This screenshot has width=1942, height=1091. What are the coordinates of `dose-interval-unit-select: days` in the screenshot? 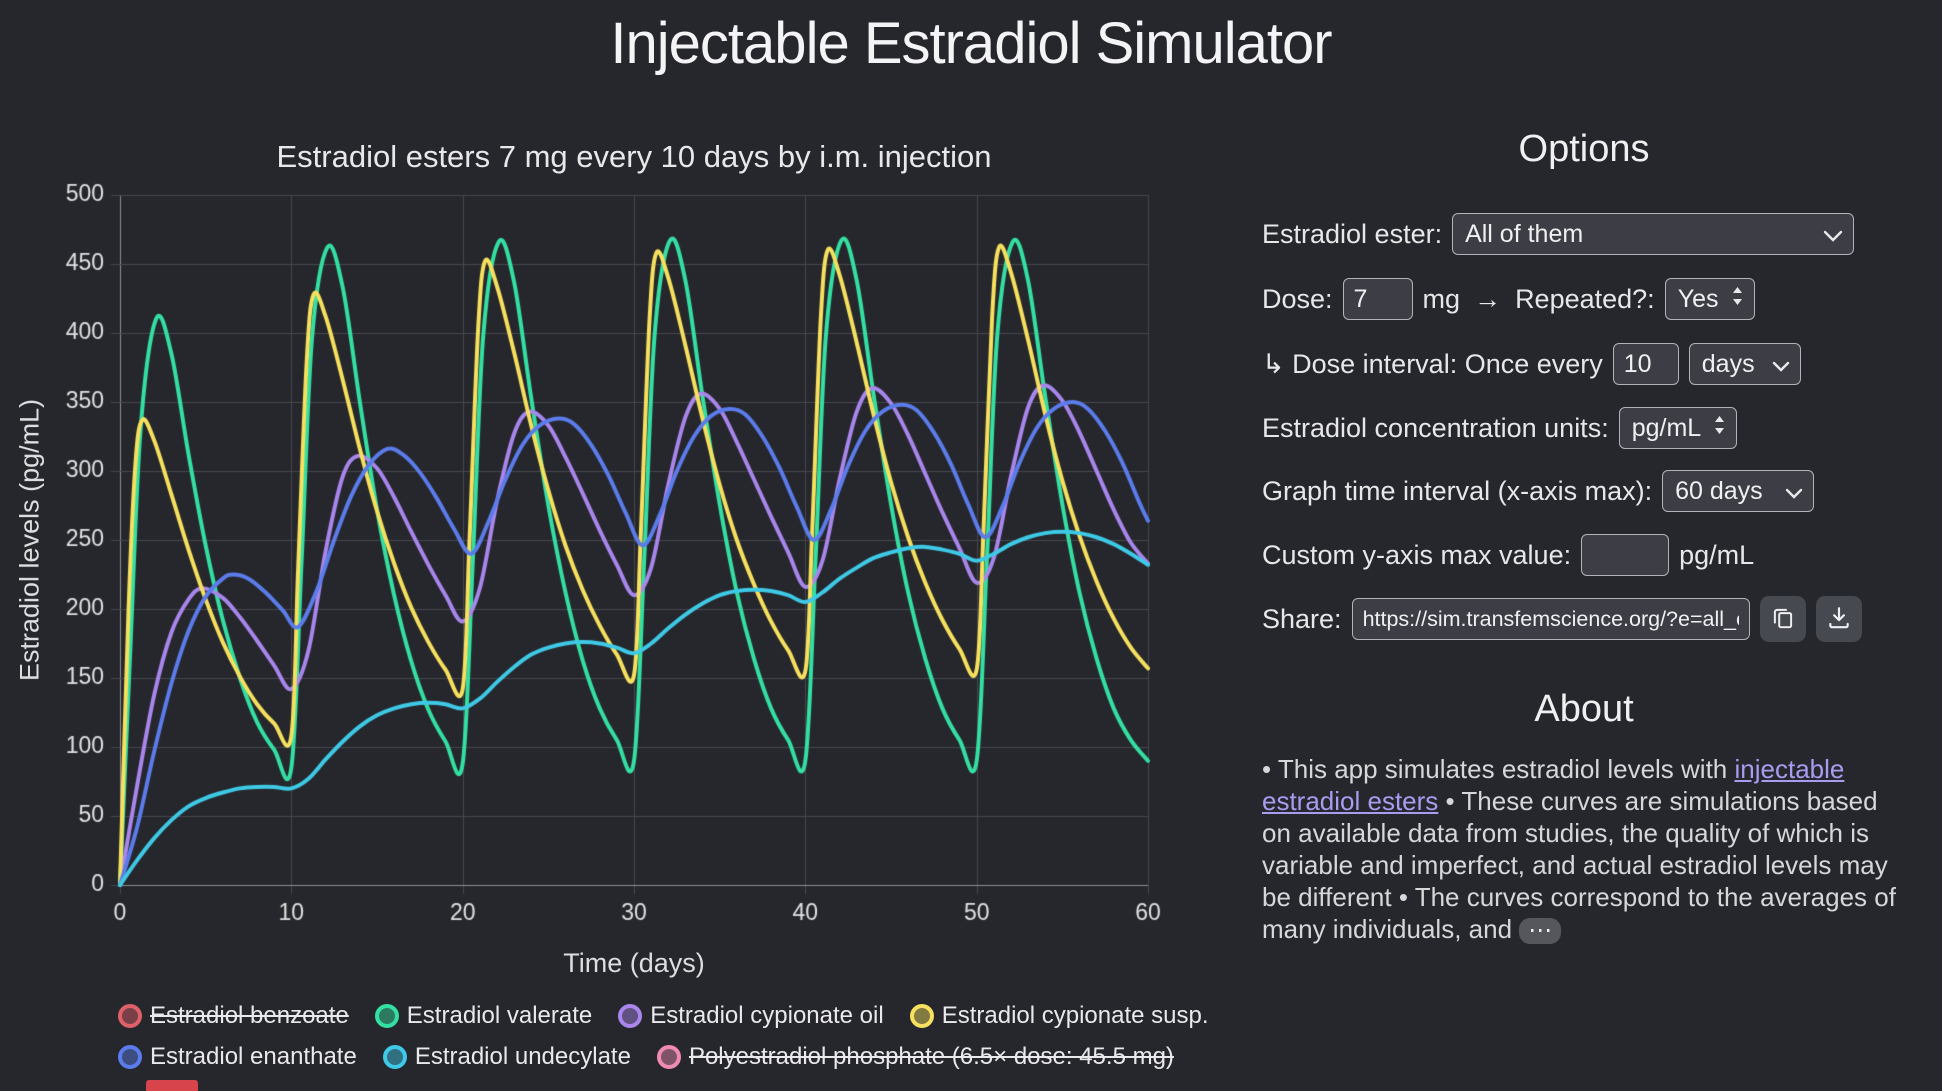 It's located at (1744, 364).